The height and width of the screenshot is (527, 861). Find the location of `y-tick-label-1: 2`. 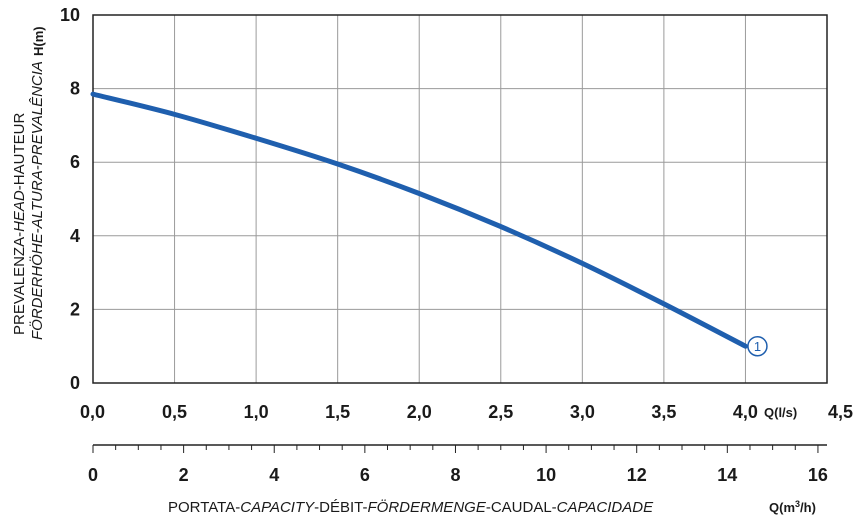

y-tick-label-1: 2 is located at coordinates (75, 309).